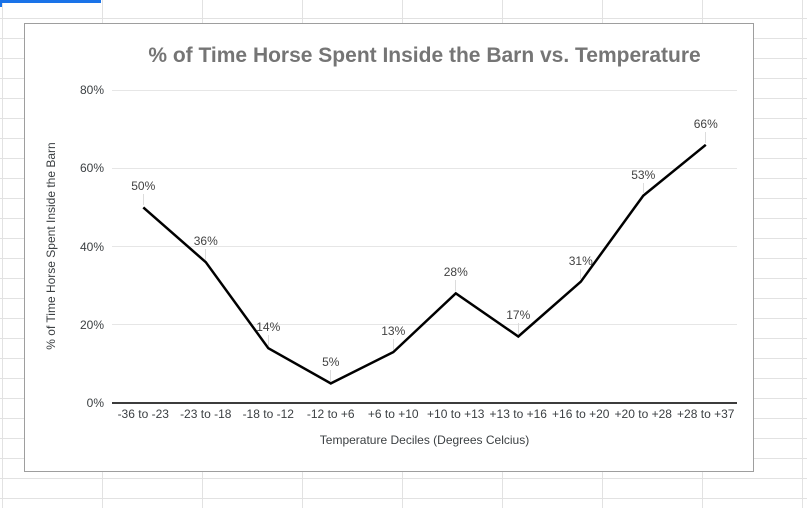  I want to click on x-tick-label: +6 to +10, so click(393, 414).